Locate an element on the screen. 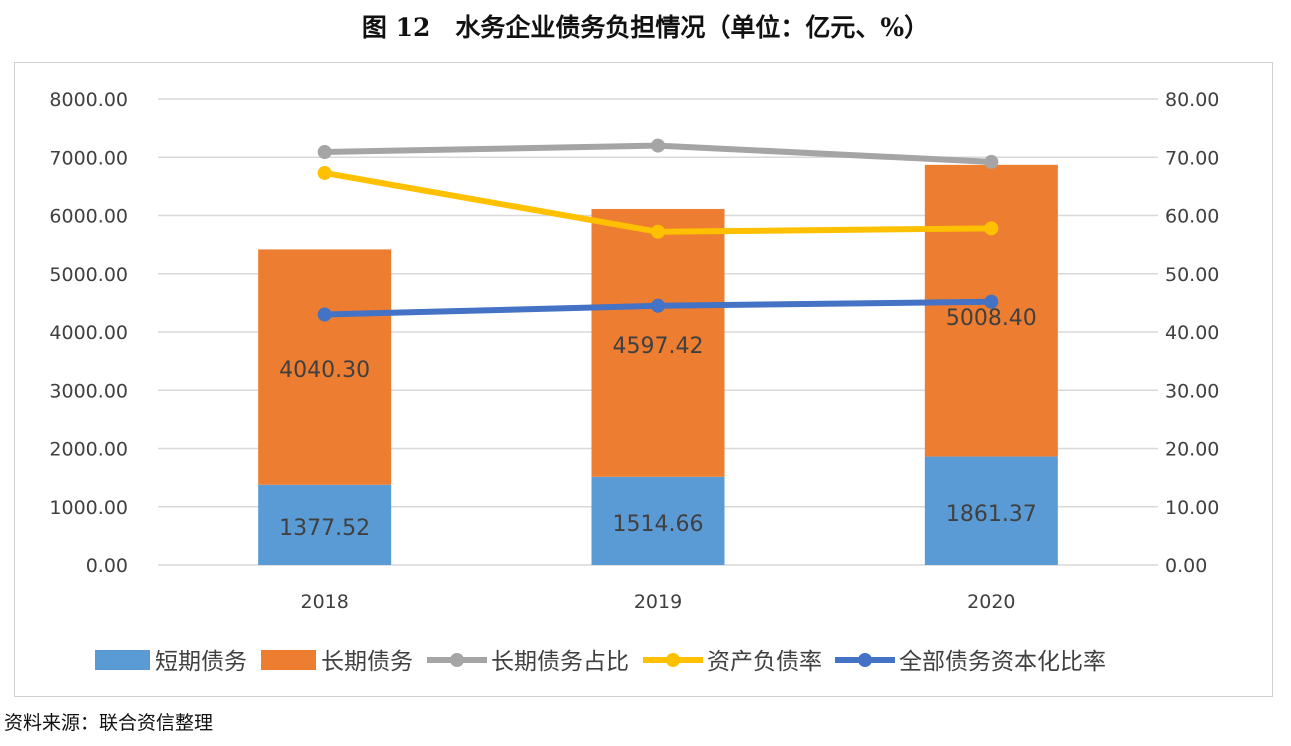 This screenshot has height=746, width=1291. y-right-tick-label: 10.00 is located at coordinates (1192, 508).